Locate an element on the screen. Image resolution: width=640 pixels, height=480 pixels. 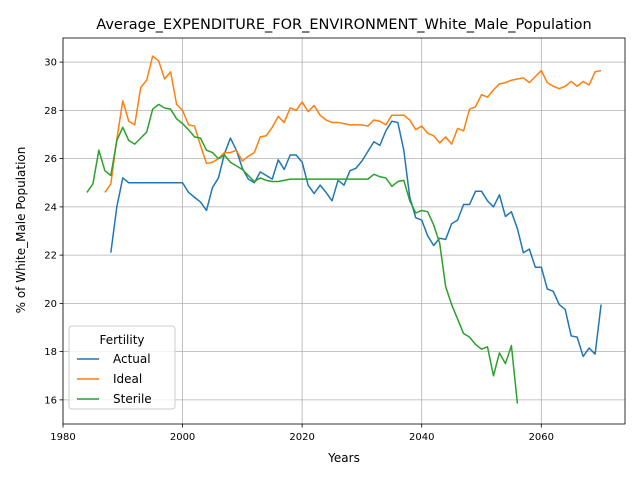
legend-label-sterile: Sterile is located at coordinates (132, 399).